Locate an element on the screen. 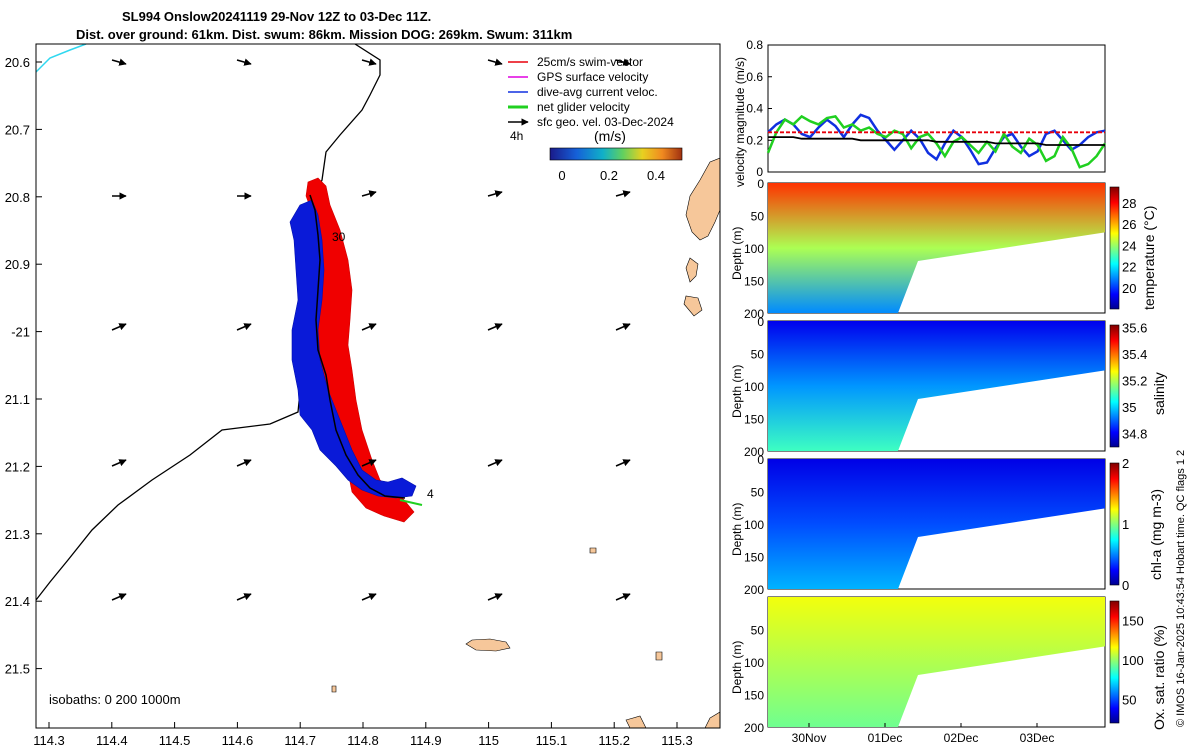  isobath-note: isobaths: 0 200 1000m is located at coordinates (115, 699).